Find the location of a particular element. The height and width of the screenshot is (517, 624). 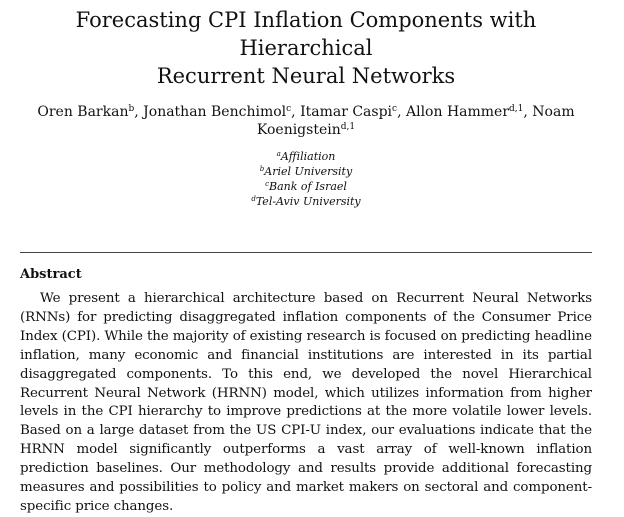

author: Noam Koenigsteind,1 is located at coordinates (415, 121).